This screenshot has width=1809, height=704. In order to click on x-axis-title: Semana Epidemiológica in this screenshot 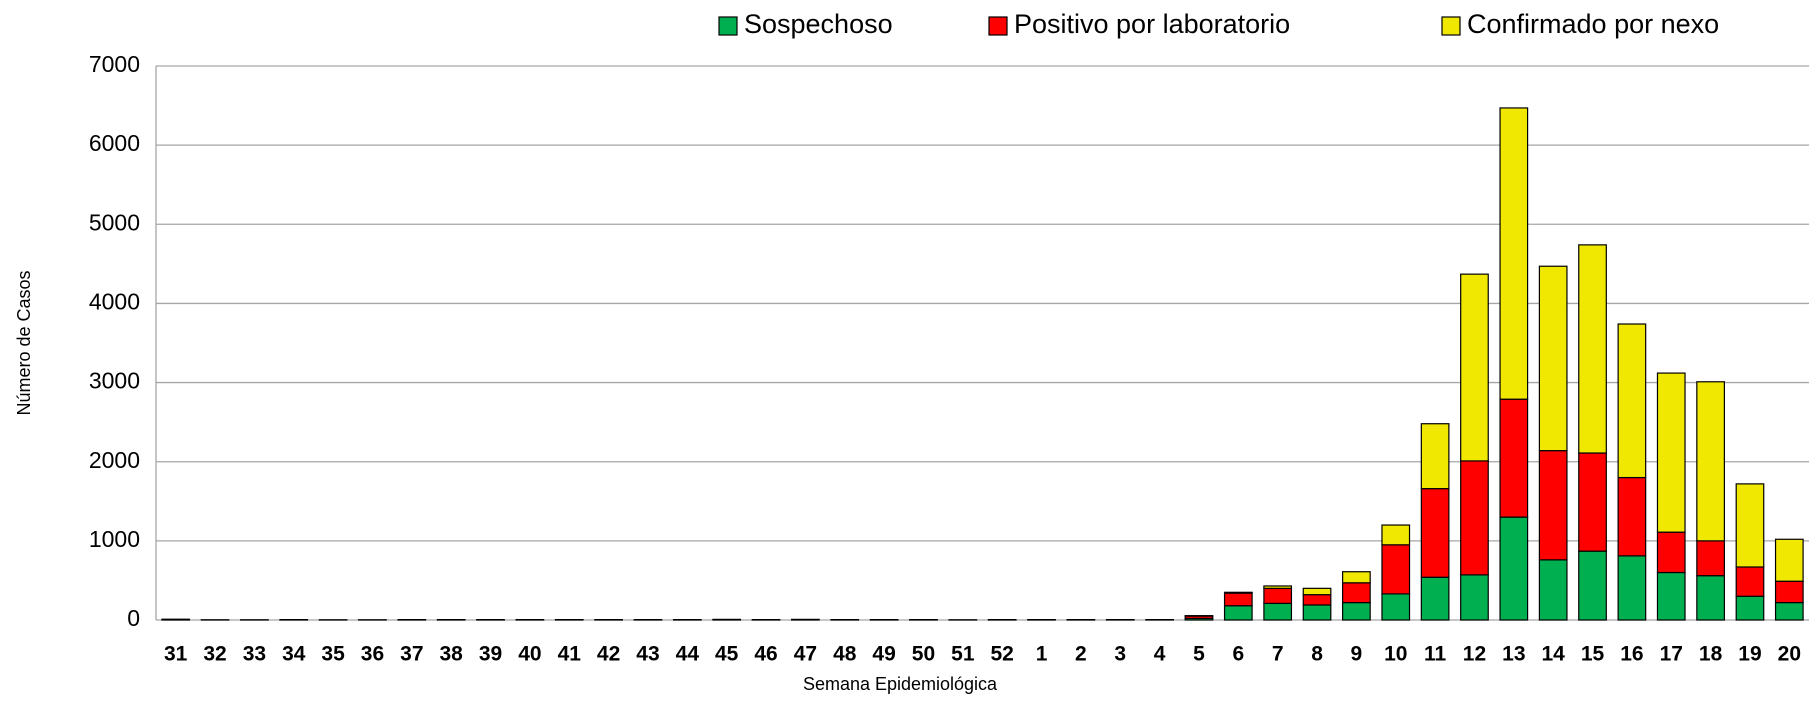, I will do `click(900, 684)`.